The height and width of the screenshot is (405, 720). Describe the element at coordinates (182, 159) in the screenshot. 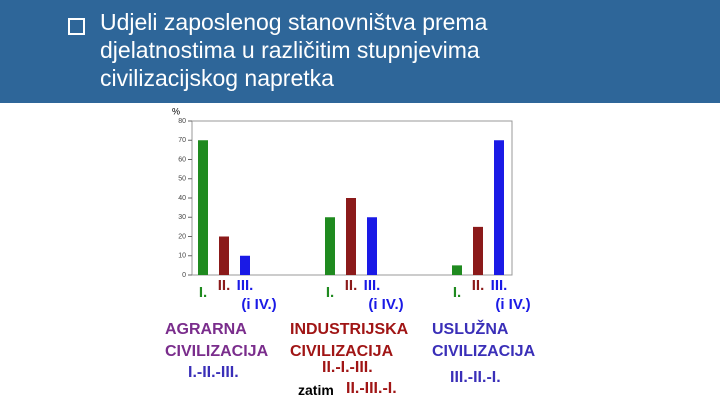

I see `y-tick-label: 60` at that location.